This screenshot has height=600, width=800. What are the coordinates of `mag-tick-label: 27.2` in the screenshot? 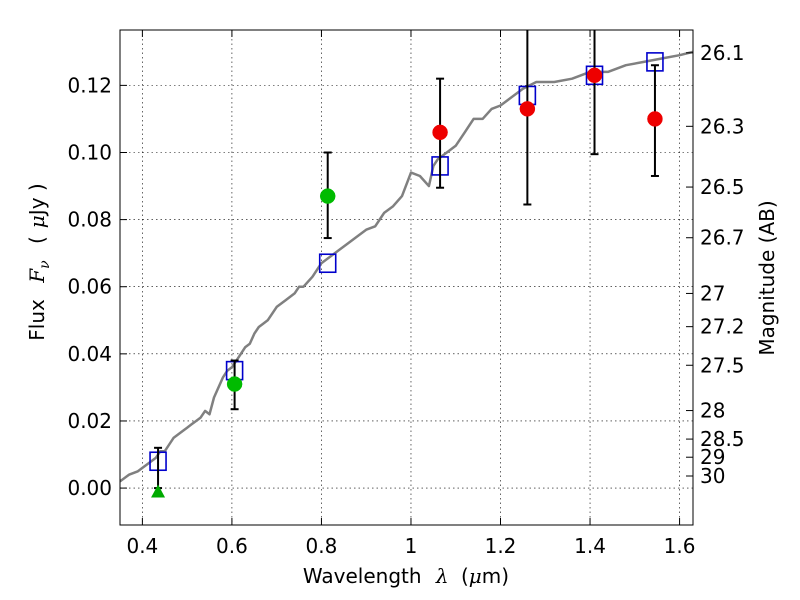 It's located at (722, 327).